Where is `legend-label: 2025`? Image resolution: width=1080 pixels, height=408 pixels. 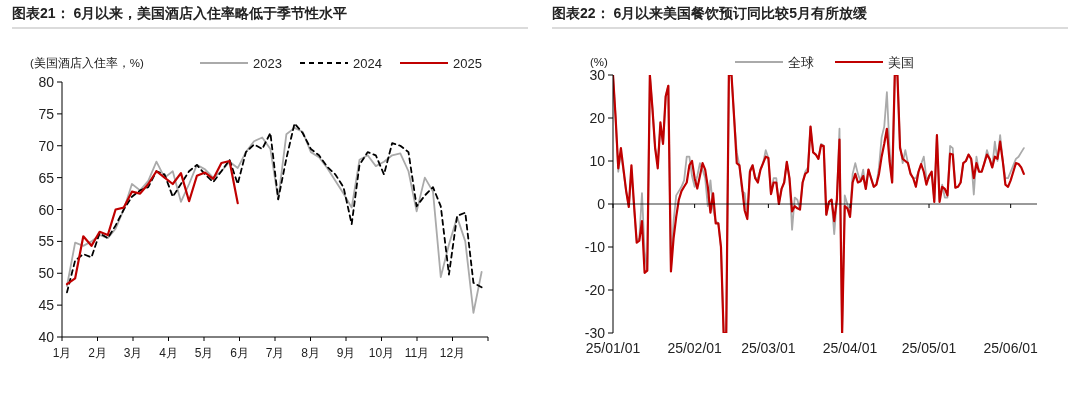 legend-label: 2025 is located at coordinates (467, 63).